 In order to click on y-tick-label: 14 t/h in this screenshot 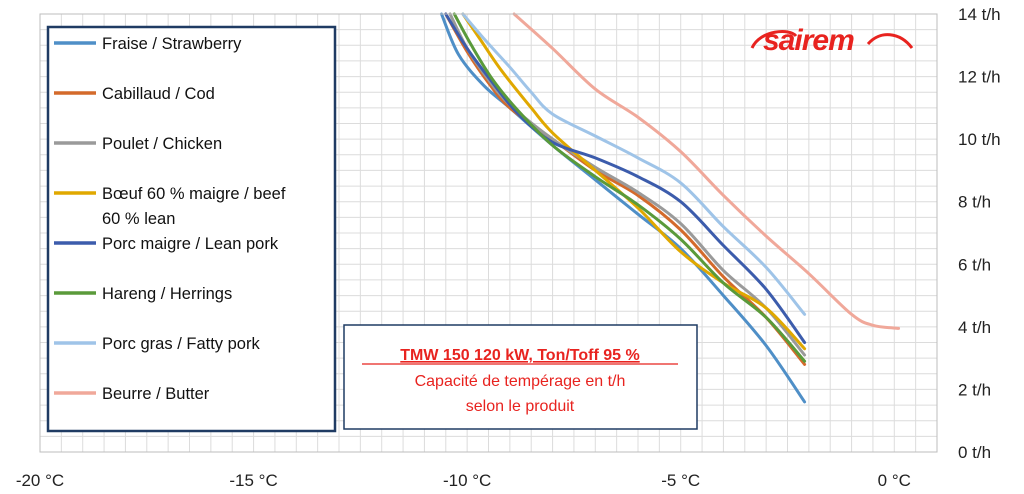, I will do `click(979, 14)`.